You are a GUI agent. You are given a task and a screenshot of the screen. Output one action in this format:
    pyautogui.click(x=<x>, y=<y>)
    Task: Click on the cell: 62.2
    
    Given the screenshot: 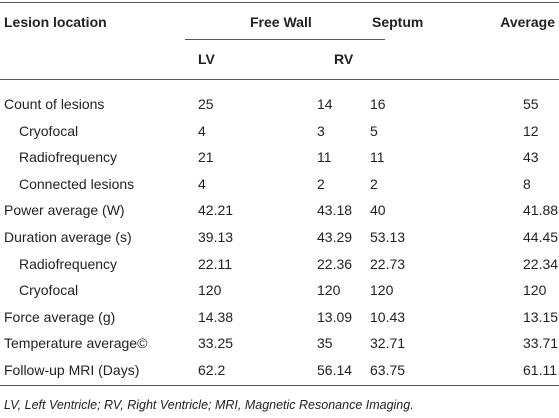 What is the action you would take?
    pyautogui.click(x=212, y=370)
    